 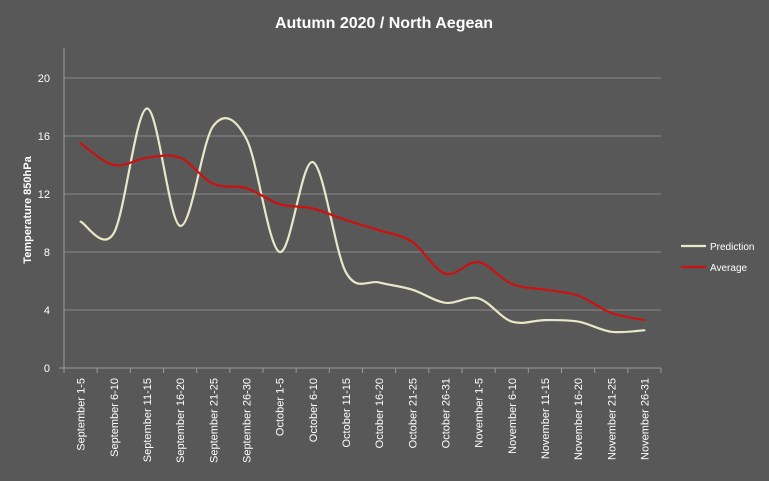 What do you see at coordinates (546, 418) in the screenshot?
I see `x-tick-label: November 11-15` at bounding box center [546, 418].